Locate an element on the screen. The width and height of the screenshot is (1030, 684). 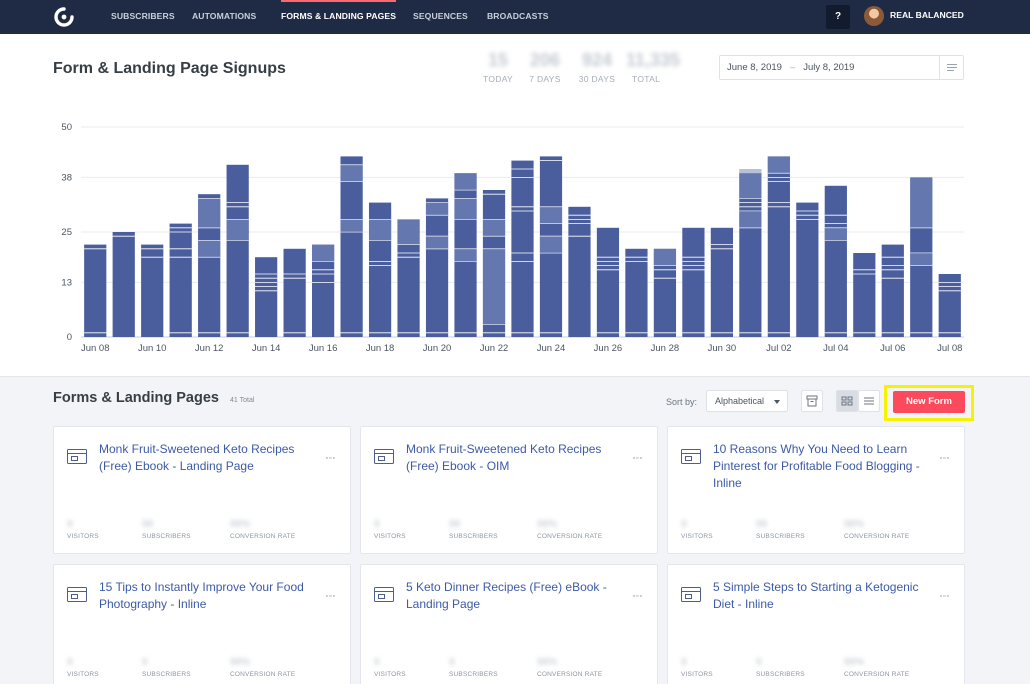
nav-automations: AUTOMATIONS is located at coordinates (224, 16).